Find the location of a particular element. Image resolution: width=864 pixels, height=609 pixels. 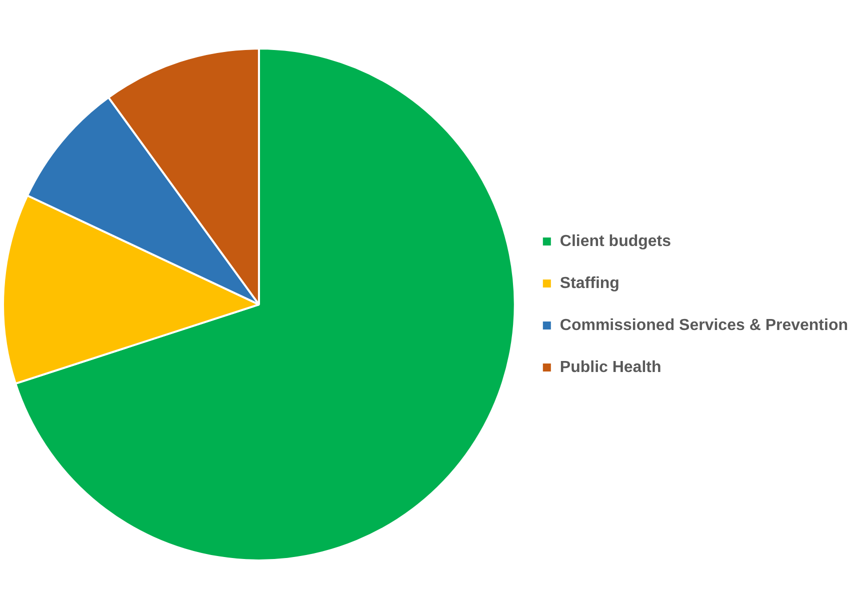

legend-label: Commissioned Services & Prevention is located at coordinates (704, 325).